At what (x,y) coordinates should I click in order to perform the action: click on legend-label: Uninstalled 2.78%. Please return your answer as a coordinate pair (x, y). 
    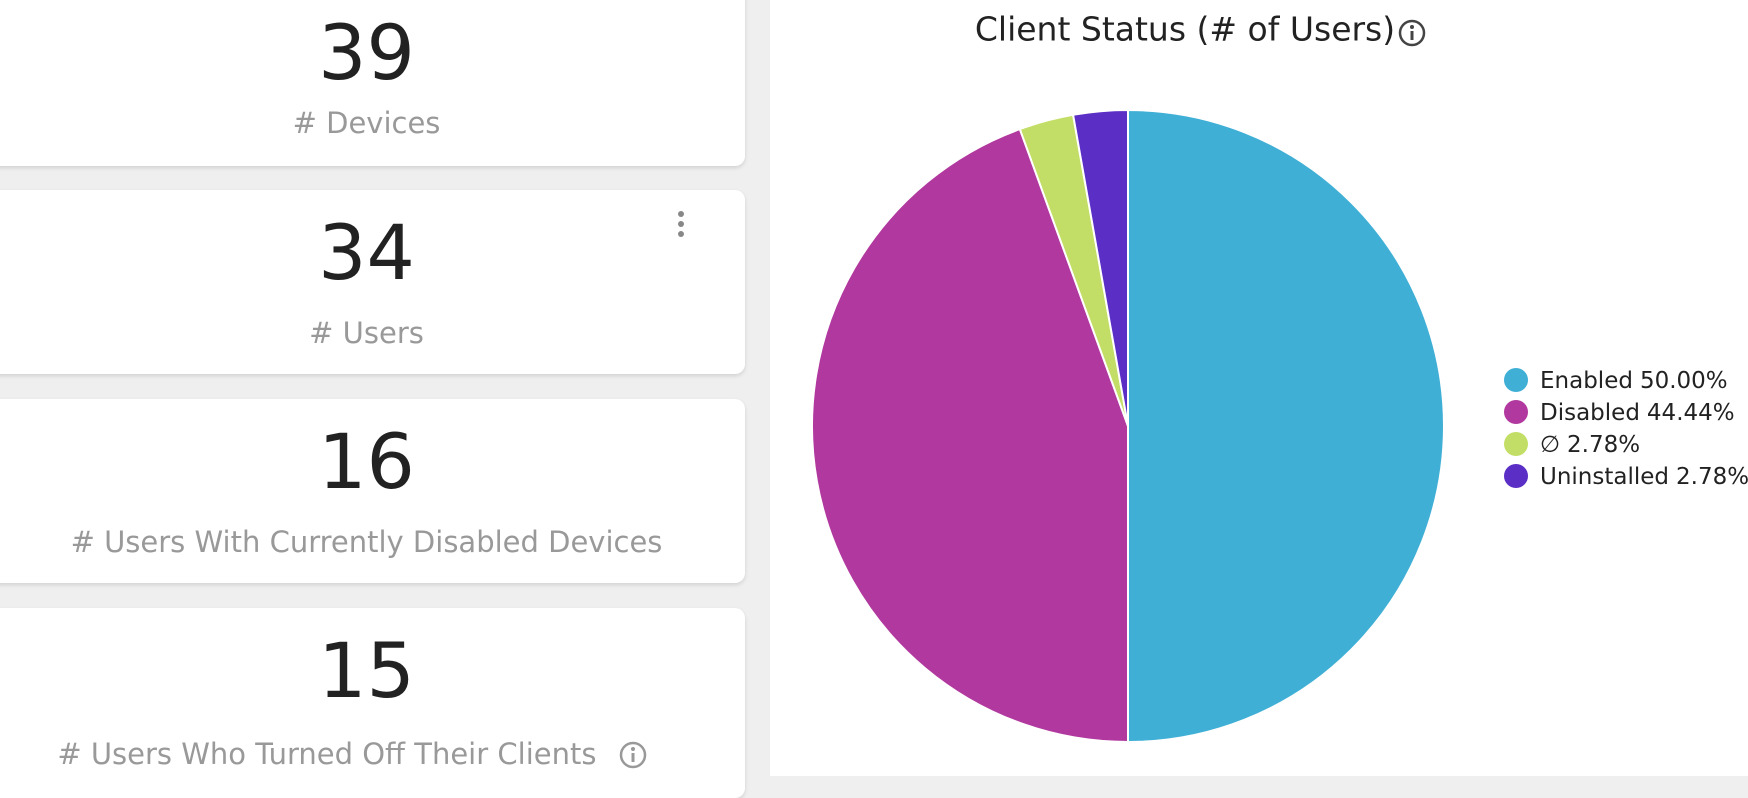
    Looking at the image, I should click on (1644, 477).